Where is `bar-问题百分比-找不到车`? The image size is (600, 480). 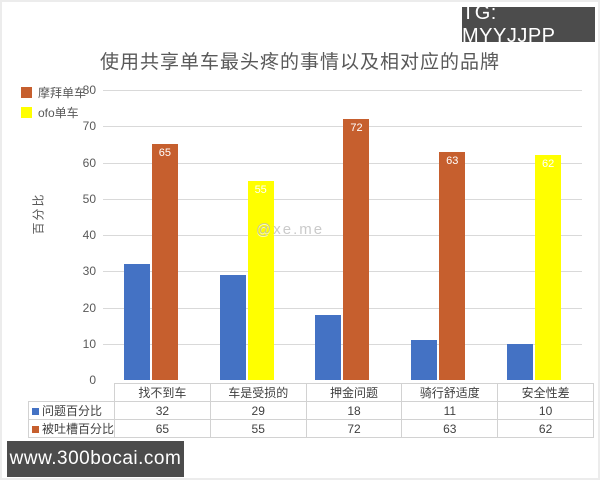
bar-问题百分比-找不到车 is located at coordinates (136, 322).